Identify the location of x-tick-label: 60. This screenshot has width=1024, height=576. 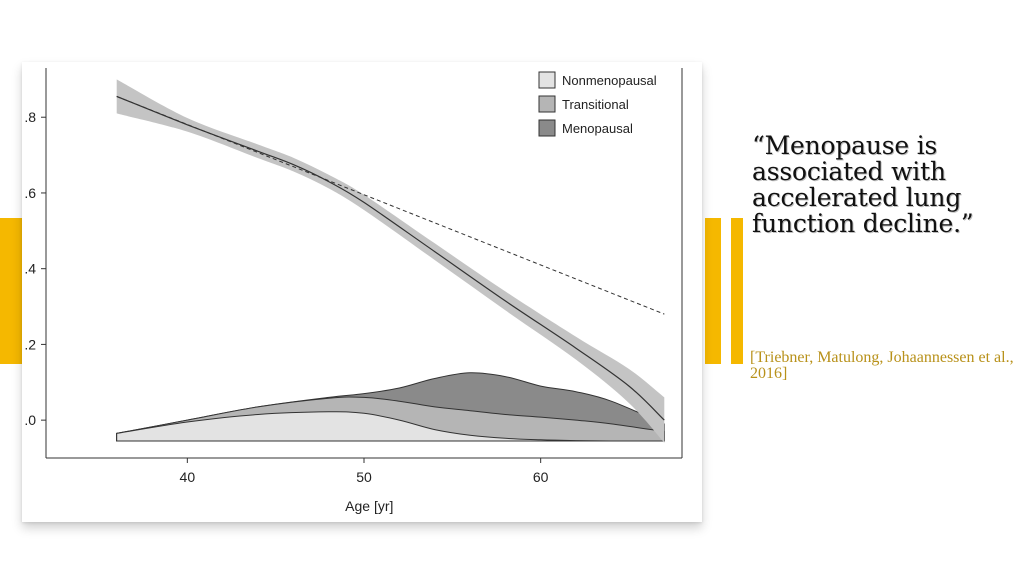
(541, 477).